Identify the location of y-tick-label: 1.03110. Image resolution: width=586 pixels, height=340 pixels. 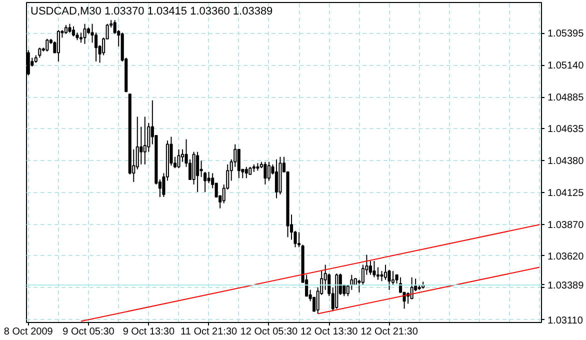
(566, 320).